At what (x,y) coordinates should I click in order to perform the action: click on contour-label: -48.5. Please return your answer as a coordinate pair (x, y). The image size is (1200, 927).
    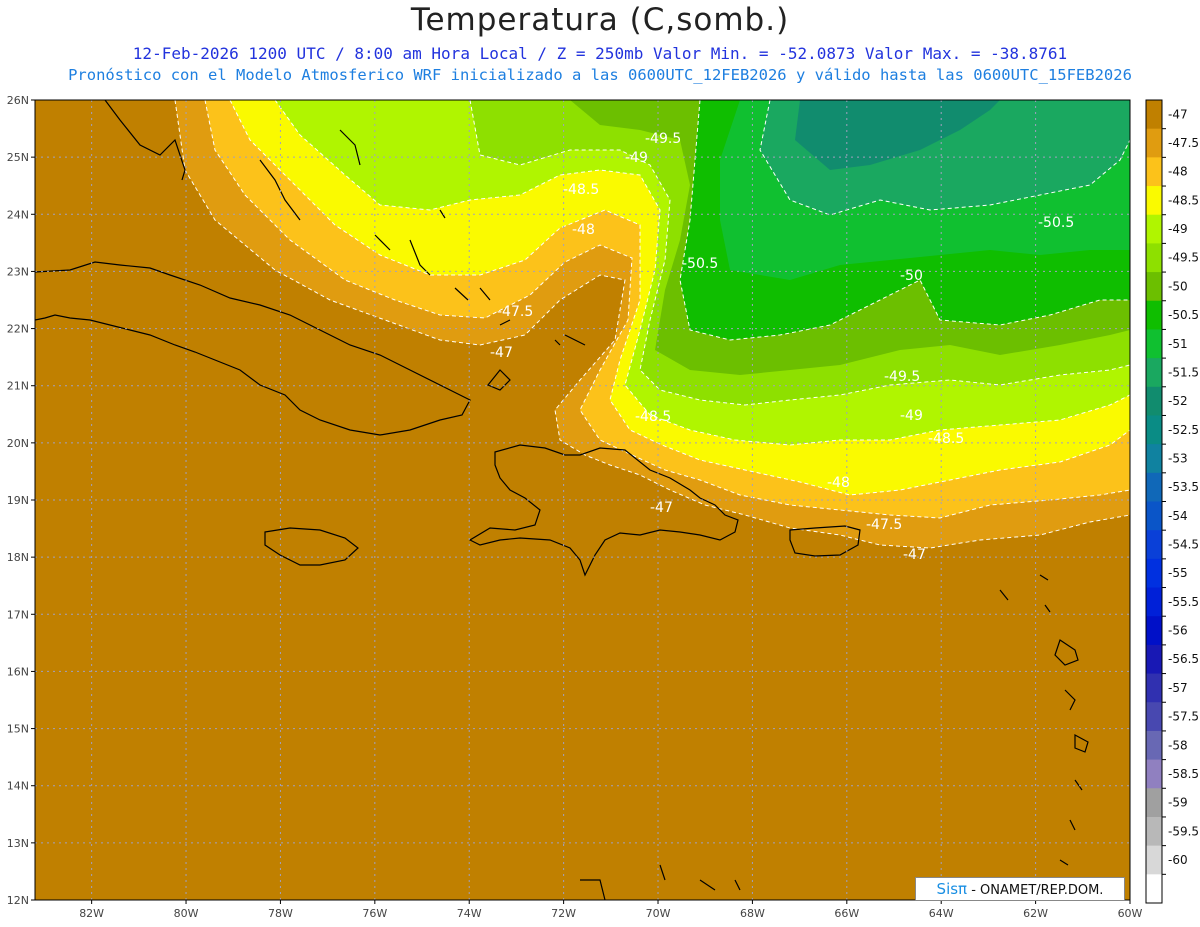
    Looking at the image, I should click on (581, 190).